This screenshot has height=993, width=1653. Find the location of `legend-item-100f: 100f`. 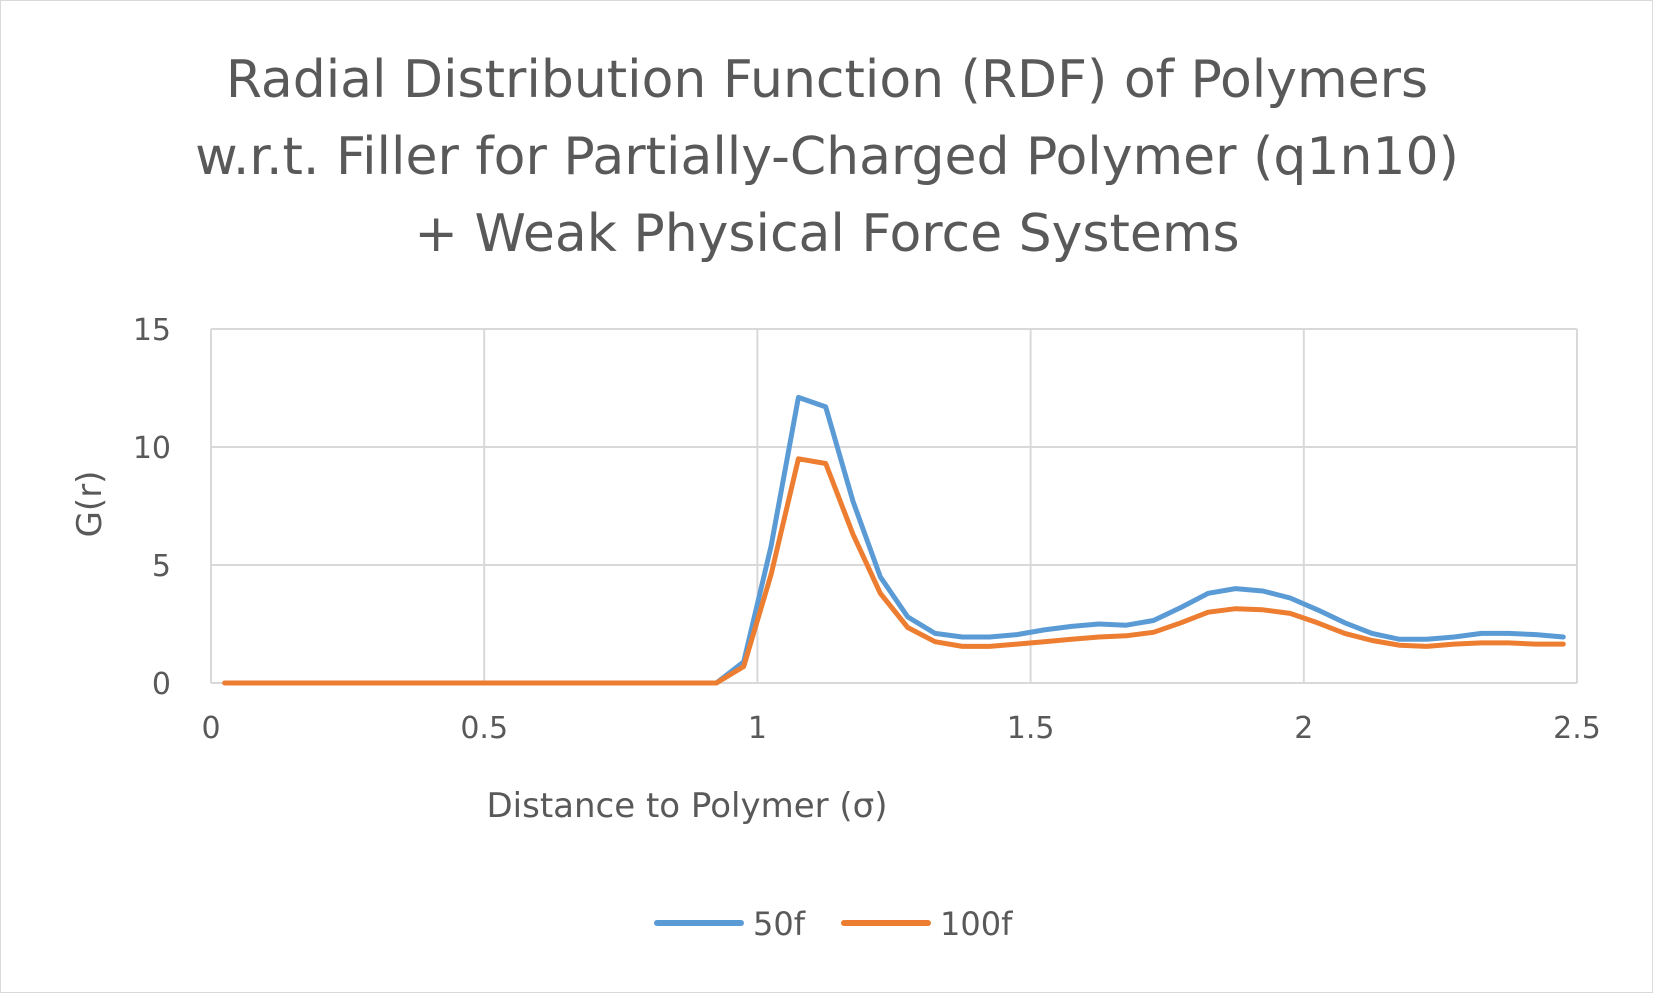

legend-item-100f: 100f is located at coordinates (927, 924).